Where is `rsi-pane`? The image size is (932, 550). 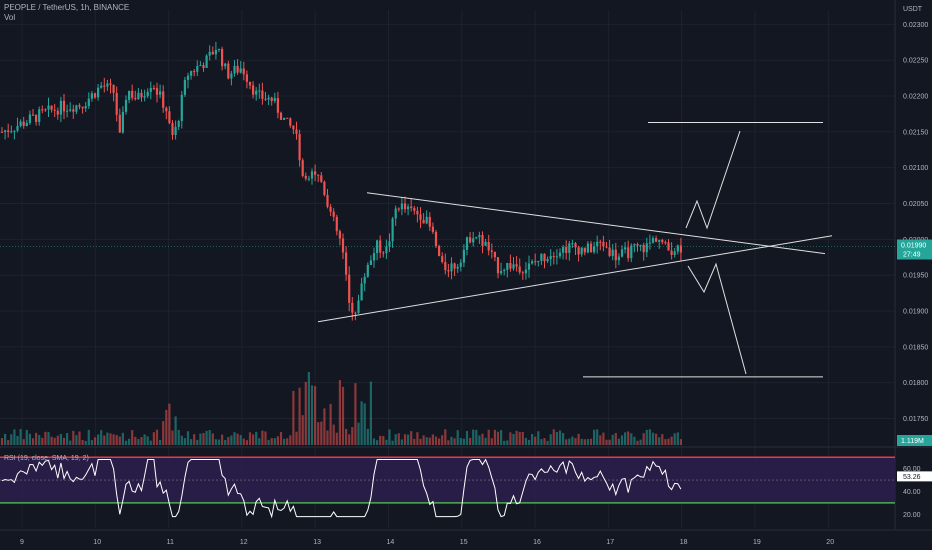
rsi-pane is located at coordinates (447, 487).